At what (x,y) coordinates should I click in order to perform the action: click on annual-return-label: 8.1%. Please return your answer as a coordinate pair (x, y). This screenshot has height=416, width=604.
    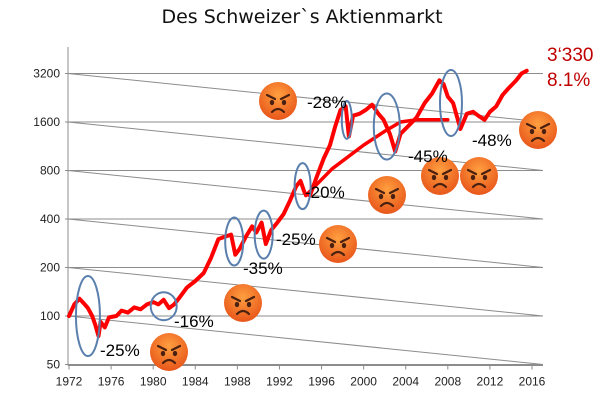
    Looking at the image, I should click on (568, 80).